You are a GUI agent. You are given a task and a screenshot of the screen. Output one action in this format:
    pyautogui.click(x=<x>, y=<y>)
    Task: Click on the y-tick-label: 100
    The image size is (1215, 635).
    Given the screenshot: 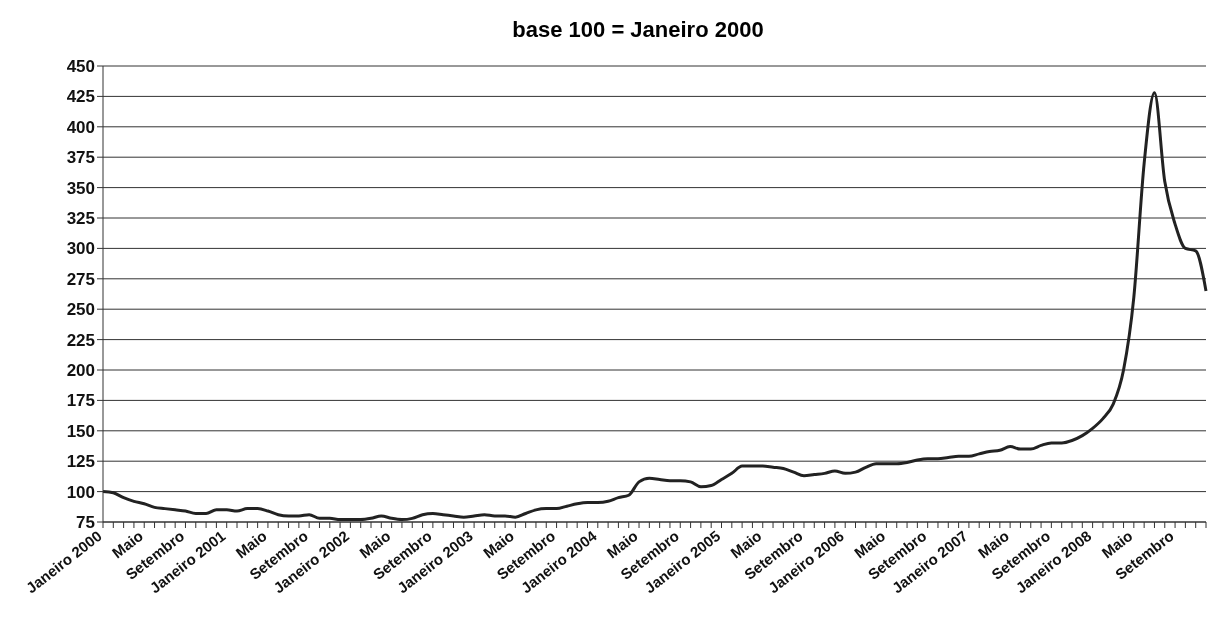 What is the action you would take?
    pyautogui.click(x=80, y=492)
    